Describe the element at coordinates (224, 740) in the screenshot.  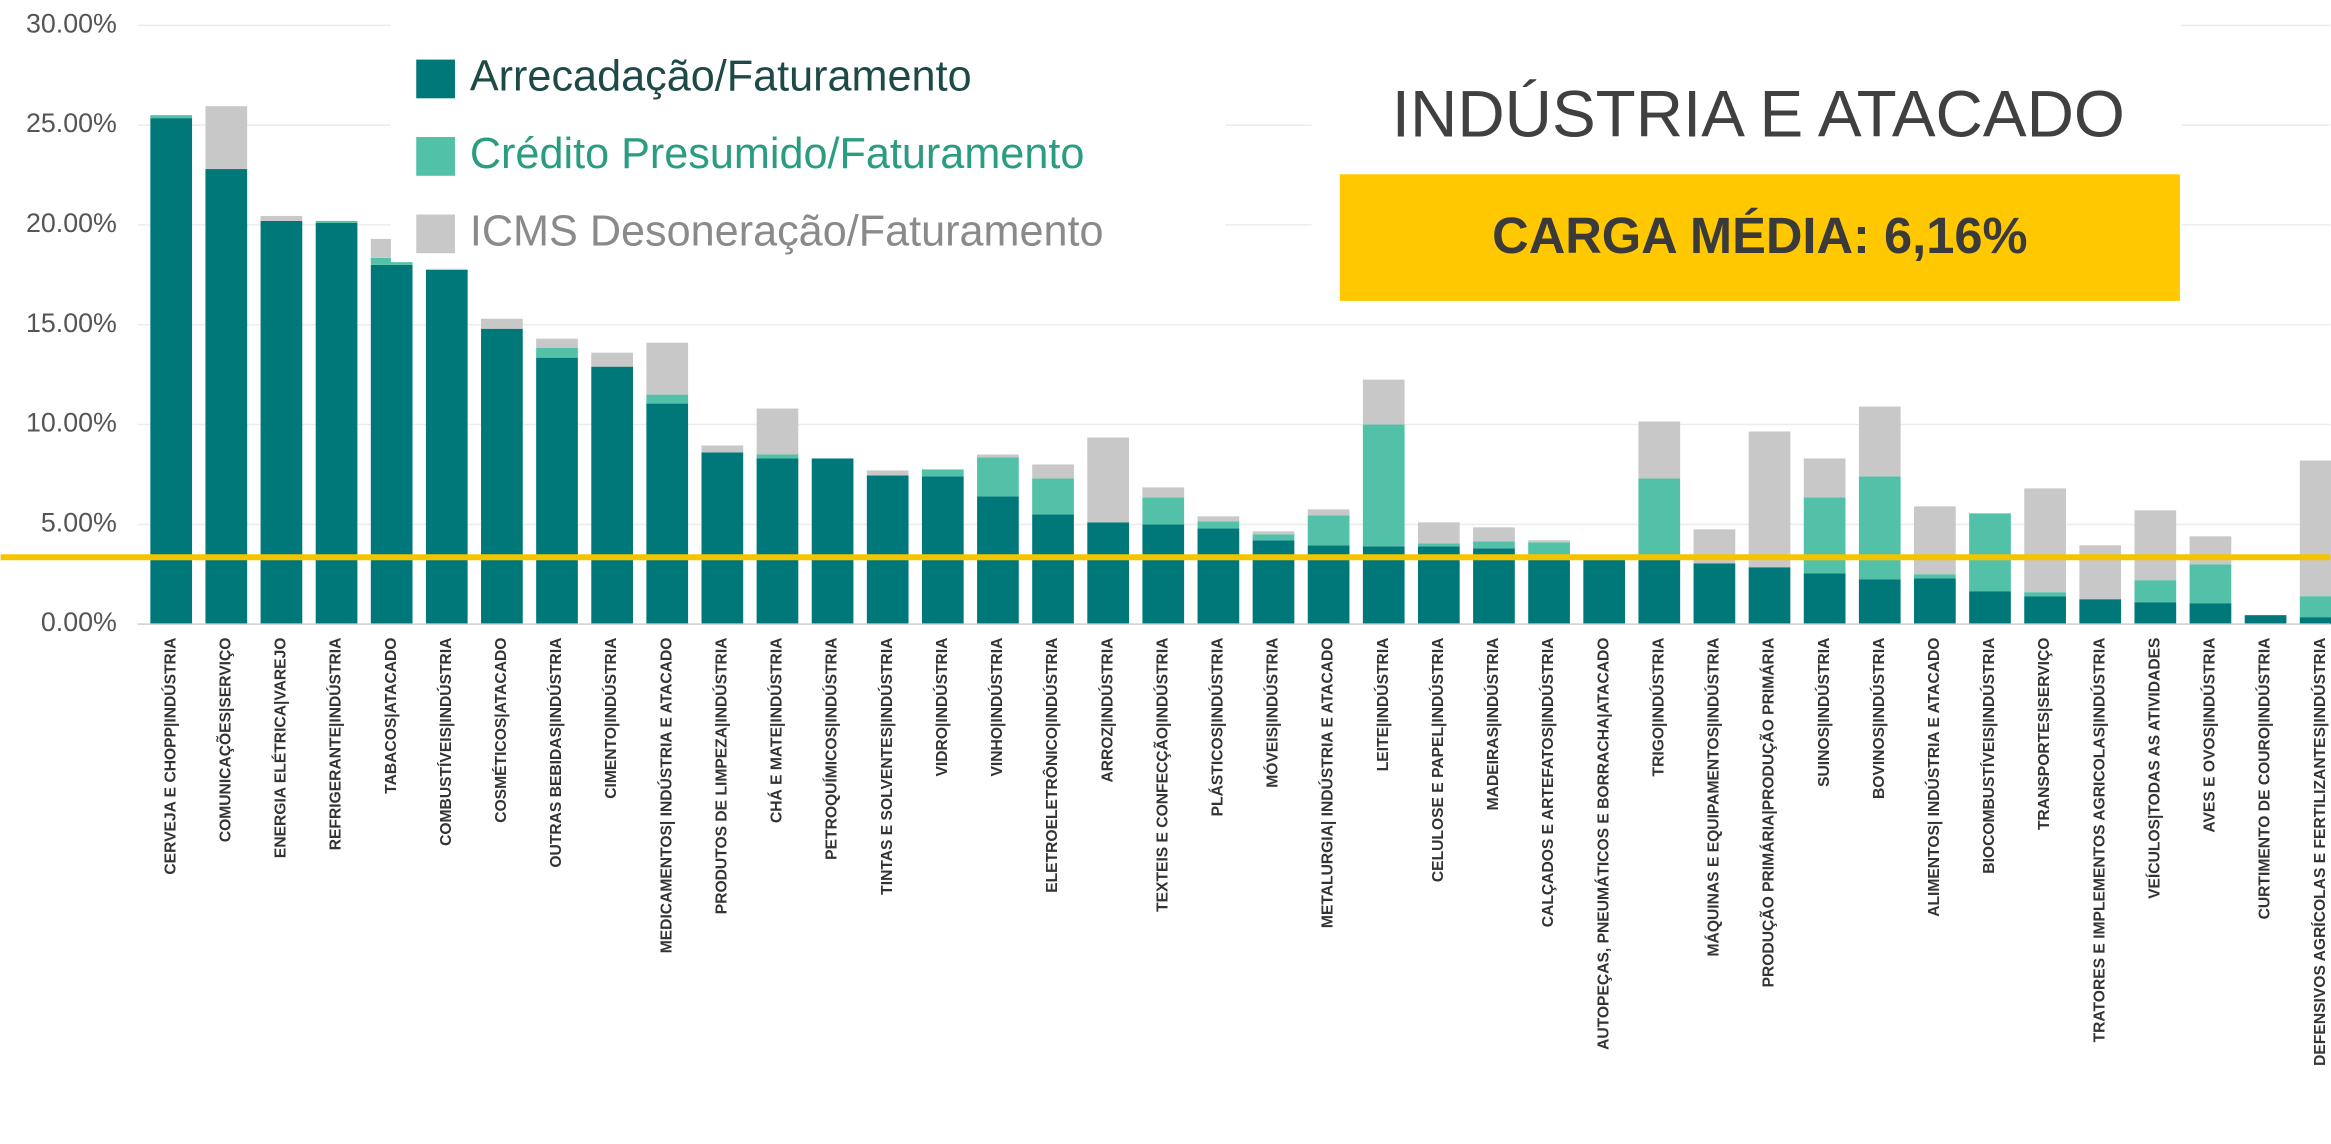
I see `x-tick-label: COMUNICAÇÕES|SERVIÇO` at that location.